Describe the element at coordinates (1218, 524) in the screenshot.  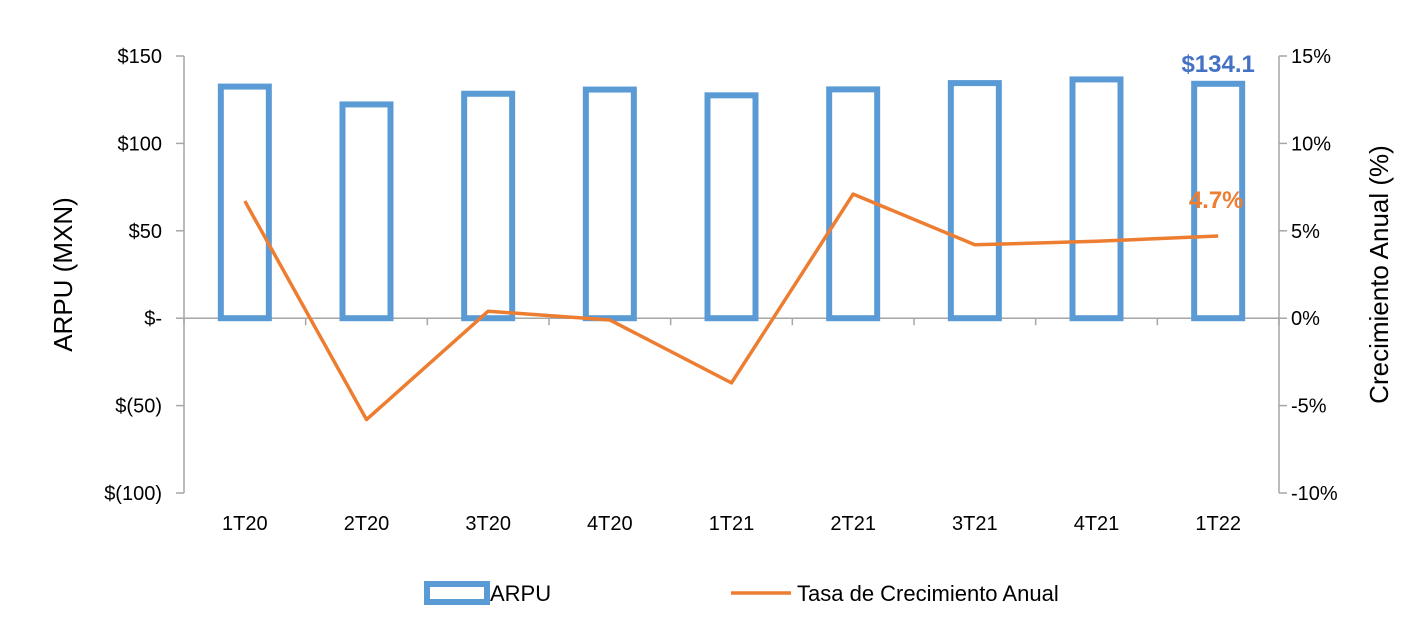
I see `x-tick-label: 1T22` at that location.